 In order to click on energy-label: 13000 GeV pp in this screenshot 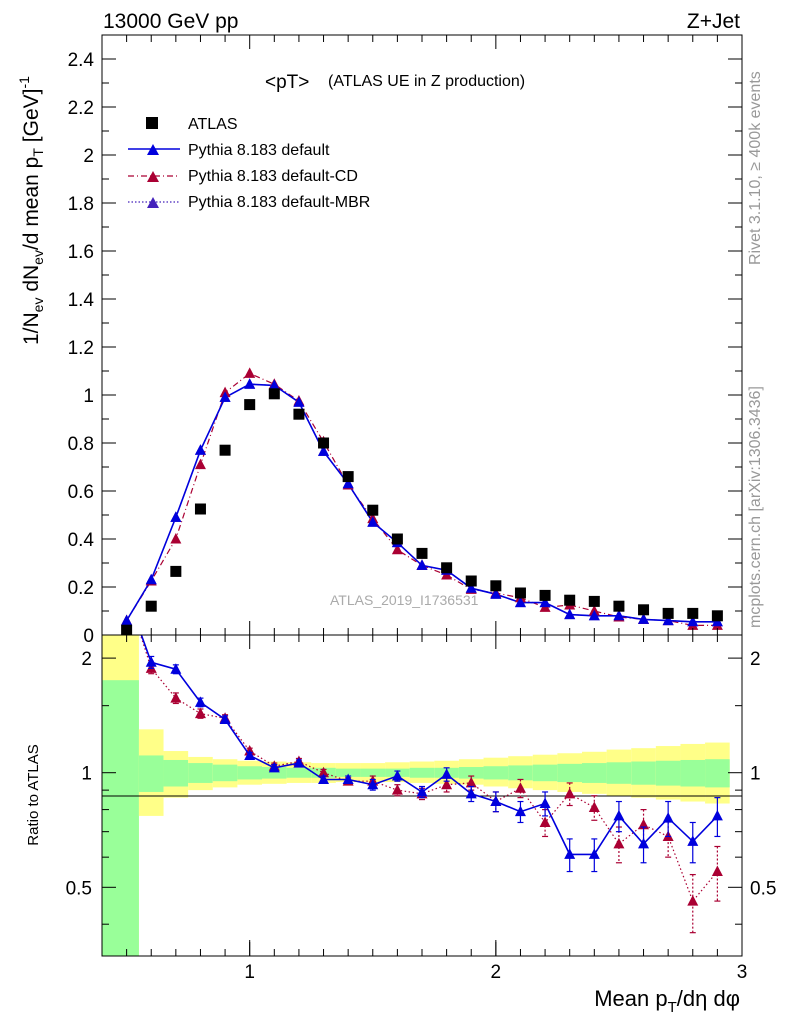, I will do `click(170, 21)`.